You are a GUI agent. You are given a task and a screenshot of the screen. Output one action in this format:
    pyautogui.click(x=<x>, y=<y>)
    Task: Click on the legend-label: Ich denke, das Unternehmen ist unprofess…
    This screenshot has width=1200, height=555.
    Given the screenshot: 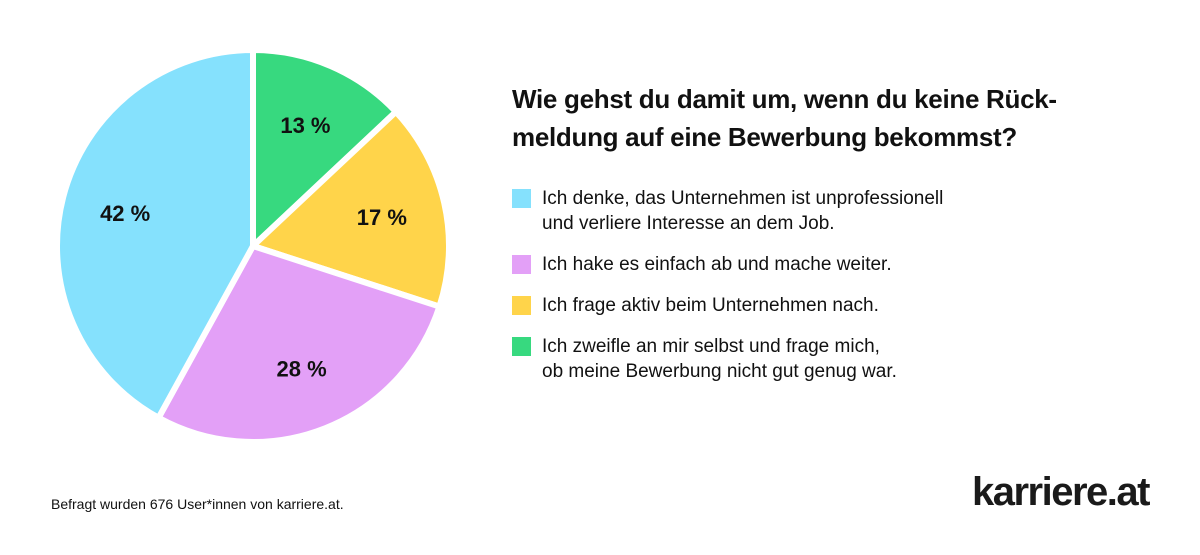 What is the action you would take?
    pyautogui.click(x=743, y=211)
    